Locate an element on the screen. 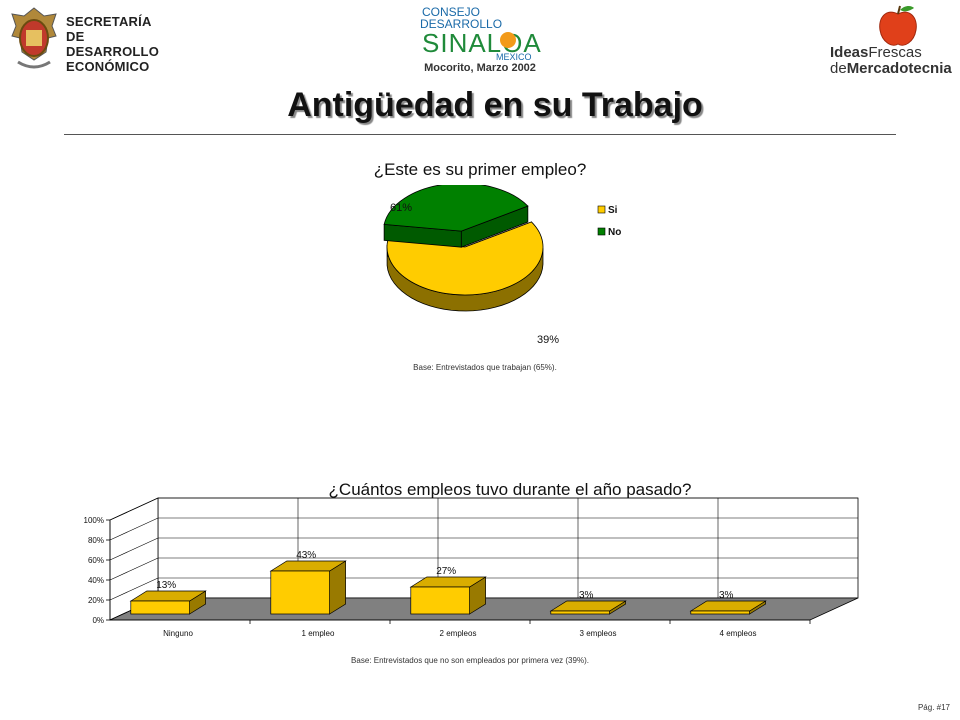  bar-value-label: 27% is located at coordinates (446, 571).